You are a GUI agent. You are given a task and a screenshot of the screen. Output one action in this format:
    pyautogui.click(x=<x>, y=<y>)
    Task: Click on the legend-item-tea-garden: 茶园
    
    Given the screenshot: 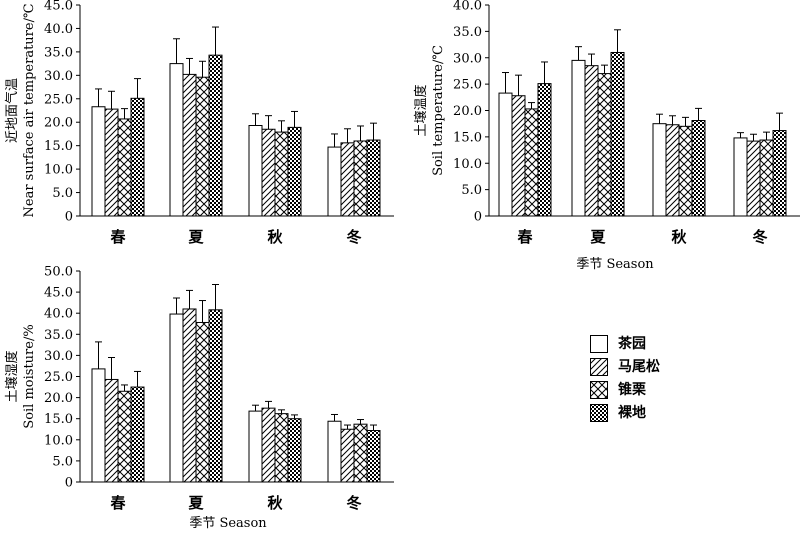 What is the action you would take?
    pyautogui.click(x=680, y=343)
    